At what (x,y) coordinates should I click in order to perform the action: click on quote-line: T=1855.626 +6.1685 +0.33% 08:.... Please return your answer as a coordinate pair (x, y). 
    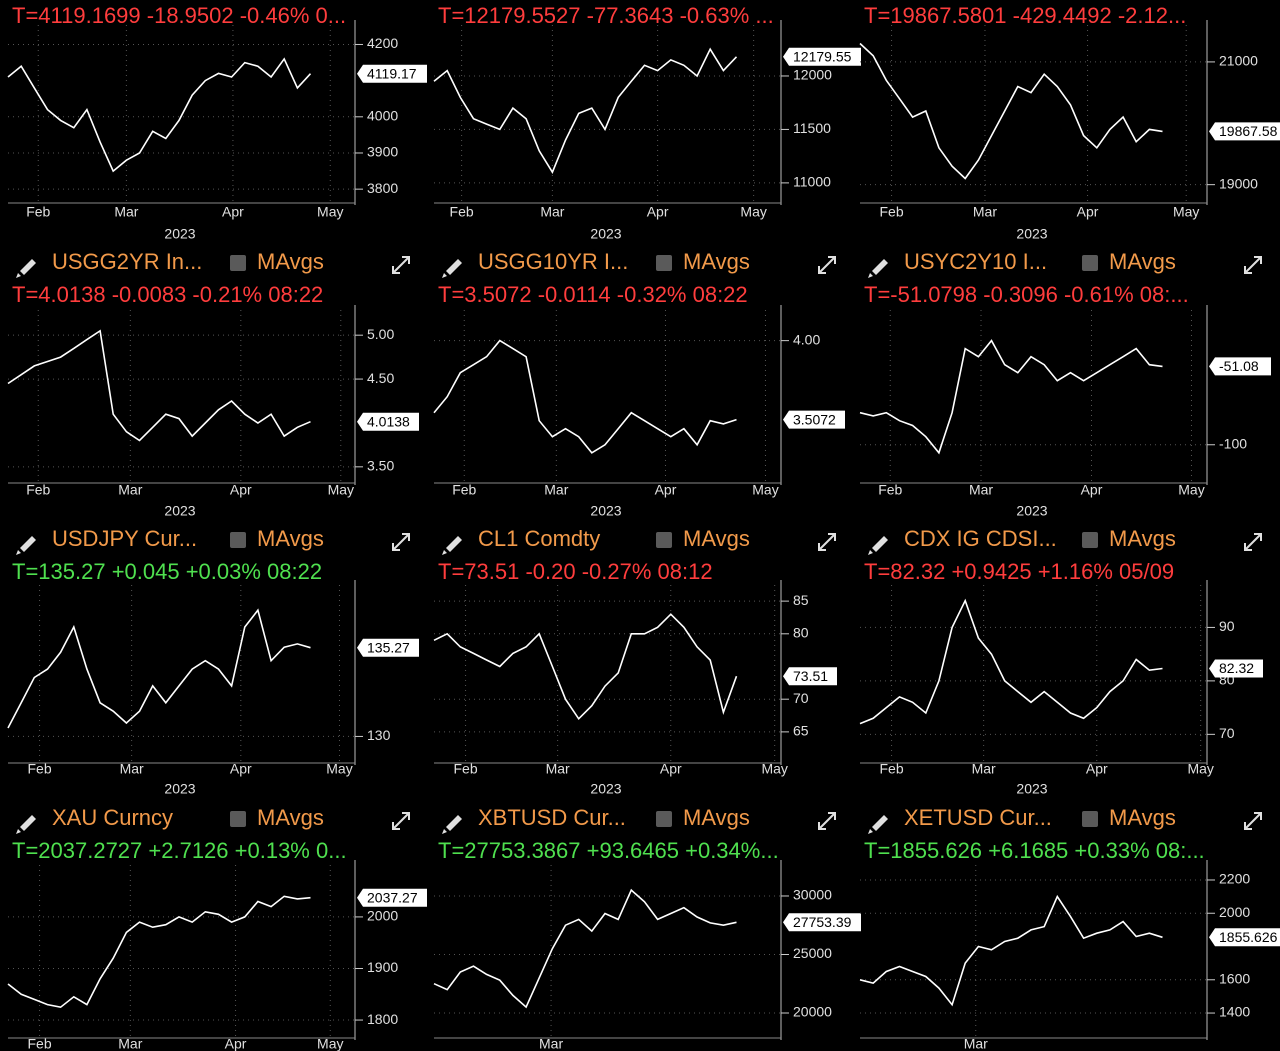
    Looking at the image, I should click on (1034, 850).